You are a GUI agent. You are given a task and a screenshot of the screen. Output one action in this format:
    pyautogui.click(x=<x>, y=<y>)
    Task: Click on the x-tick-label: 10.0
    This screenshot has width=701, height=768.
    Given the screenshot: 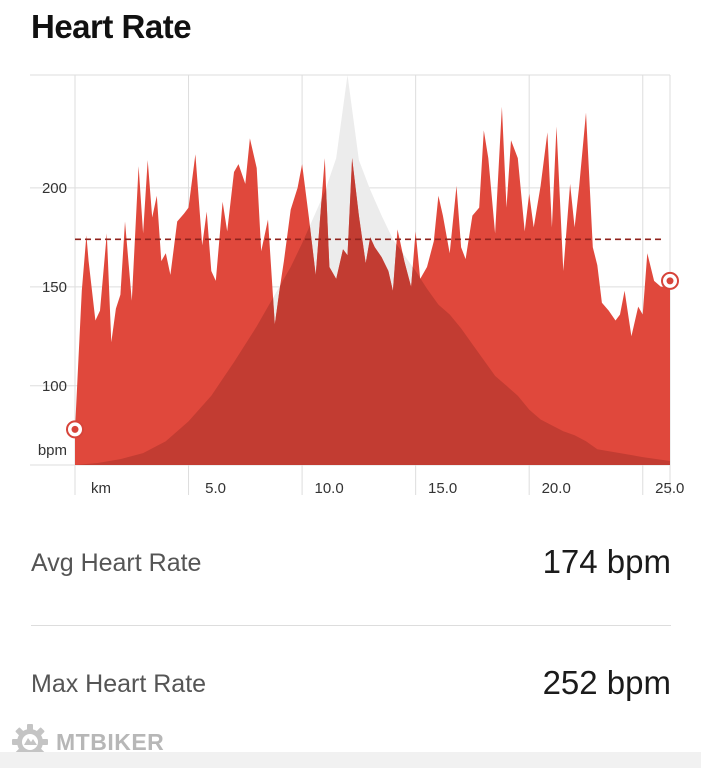 What is the action you would take?
    pyautogui.click(x=328, y=488)
    